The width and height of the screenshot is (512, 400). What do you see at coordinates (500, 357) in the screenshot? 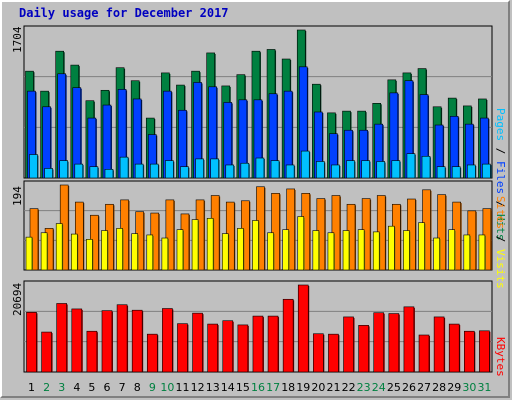
I see `legend-bottom: KBytes` at bounding box center [500, 357].